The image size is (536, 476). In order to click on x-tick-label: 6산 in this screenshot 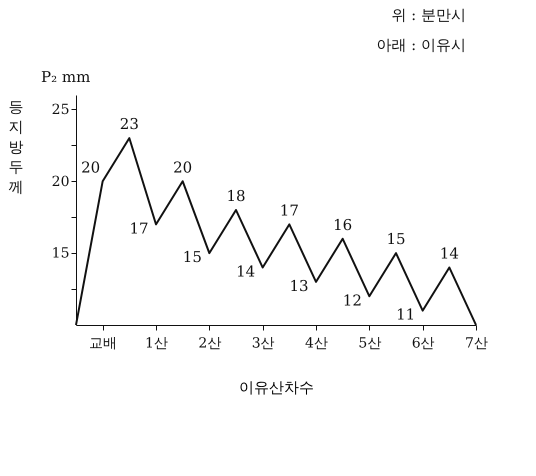, I will do `click(423, 344)`.